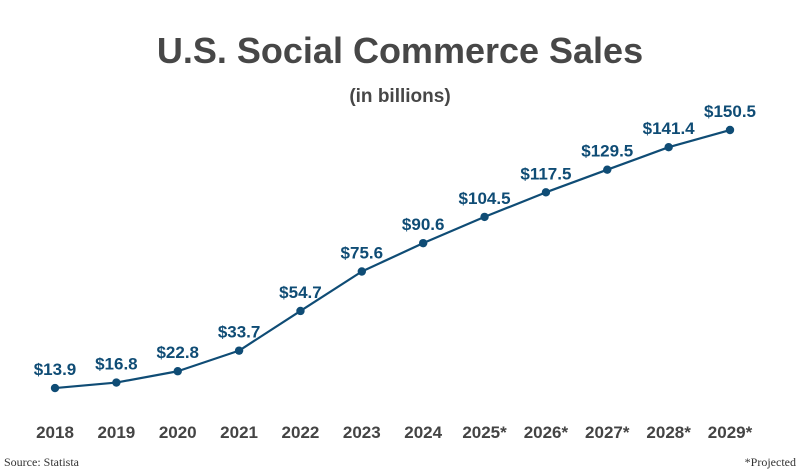 The width and height of the screenshot is (800, 475). I want to click on chart-title: U.S. Social Commerce Sales, so click(400, 50).